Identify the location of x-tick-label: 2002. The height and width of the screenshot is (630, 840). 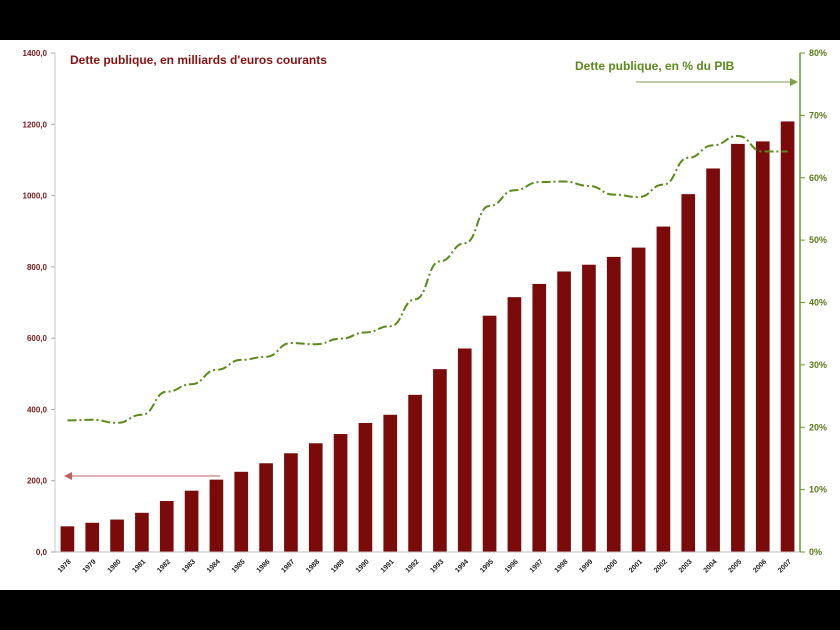
(661, 566).